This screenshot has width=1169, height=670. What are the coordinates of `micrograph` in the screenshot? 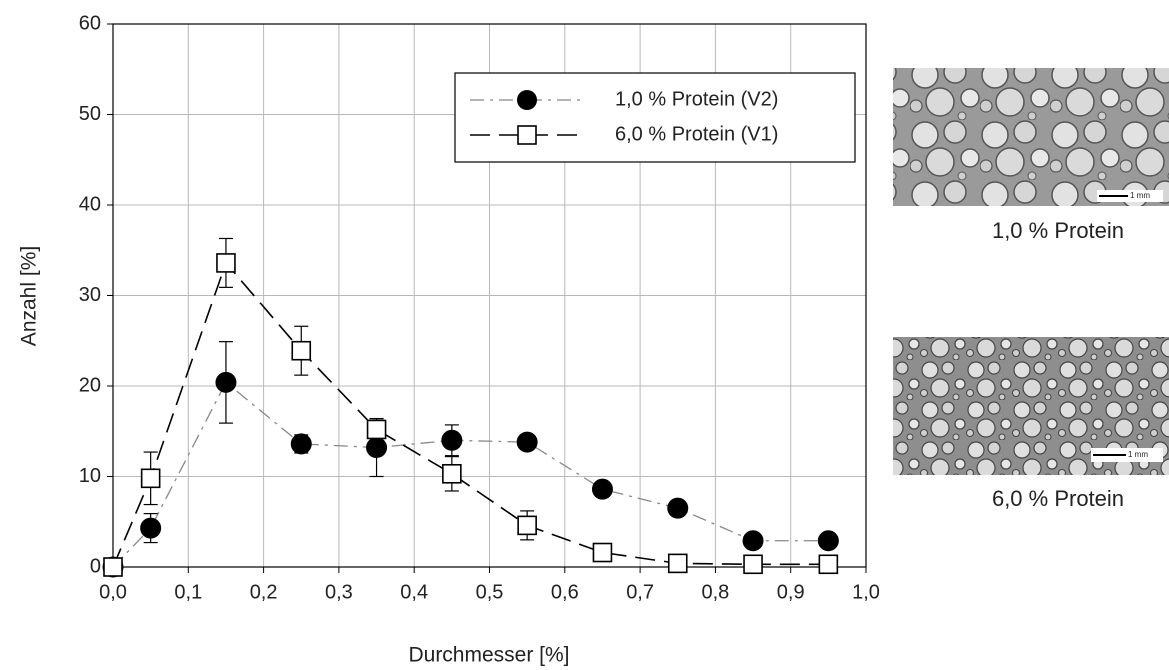 It's located at (1031, 137).